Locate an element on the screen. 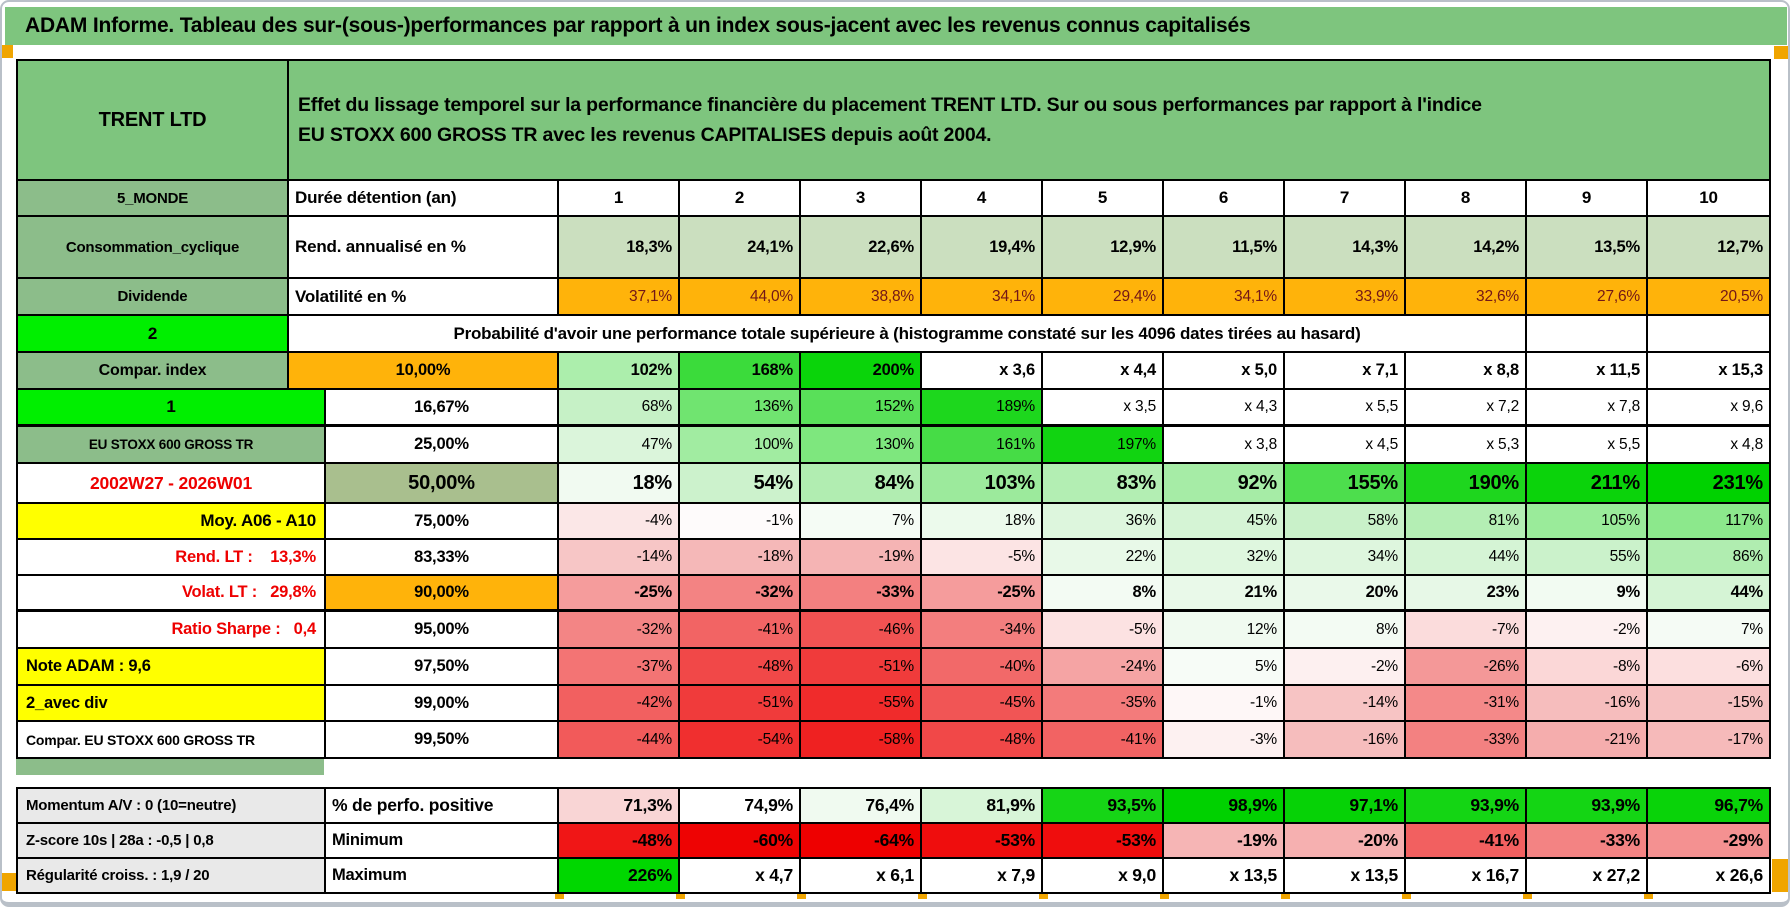  cell-min-c6: -19% is located at coordinates (1224, 840).